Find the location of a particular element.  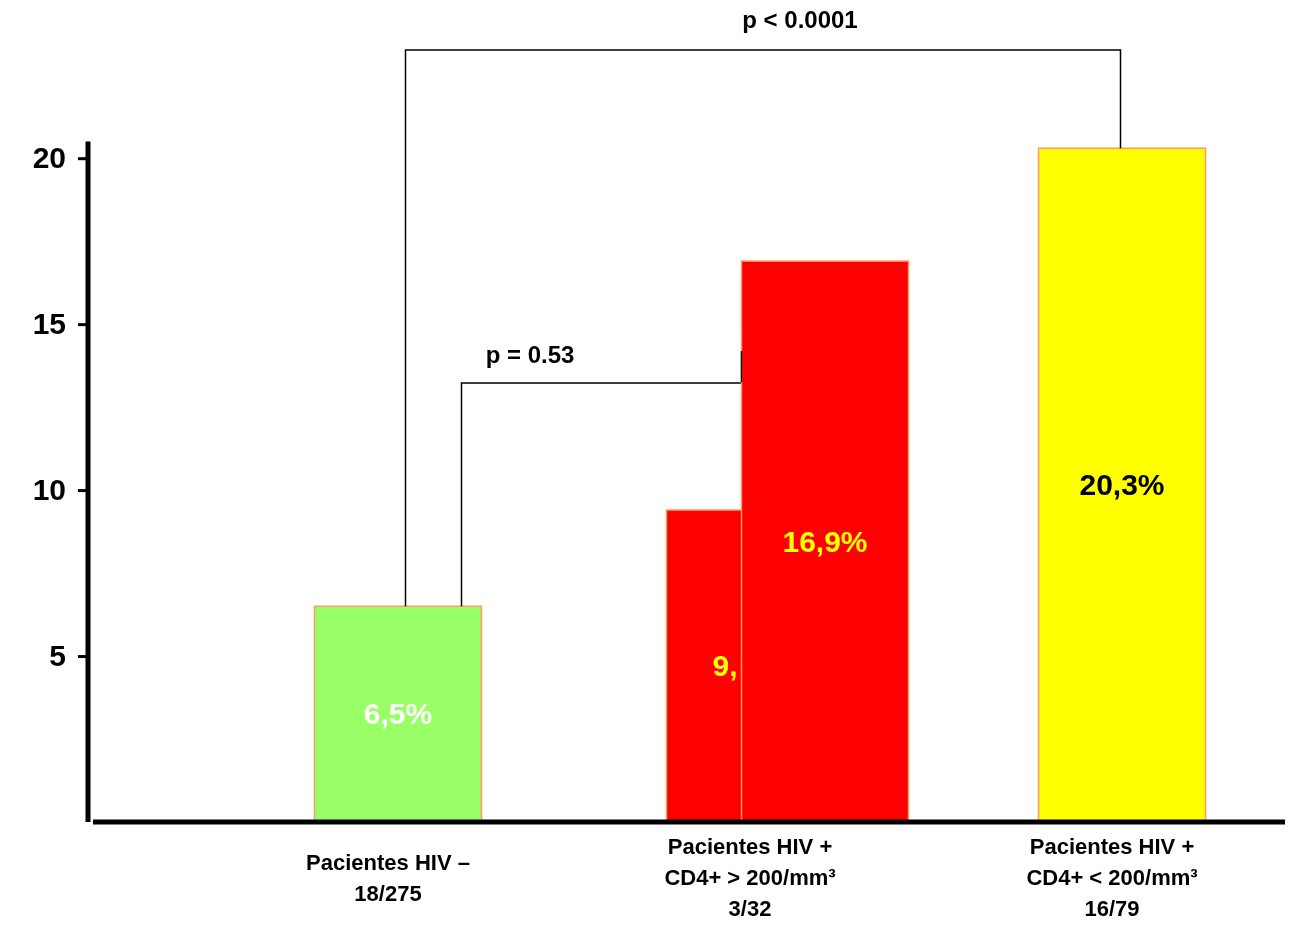

data-label: 6,5% is located at coordinates (398, 714).